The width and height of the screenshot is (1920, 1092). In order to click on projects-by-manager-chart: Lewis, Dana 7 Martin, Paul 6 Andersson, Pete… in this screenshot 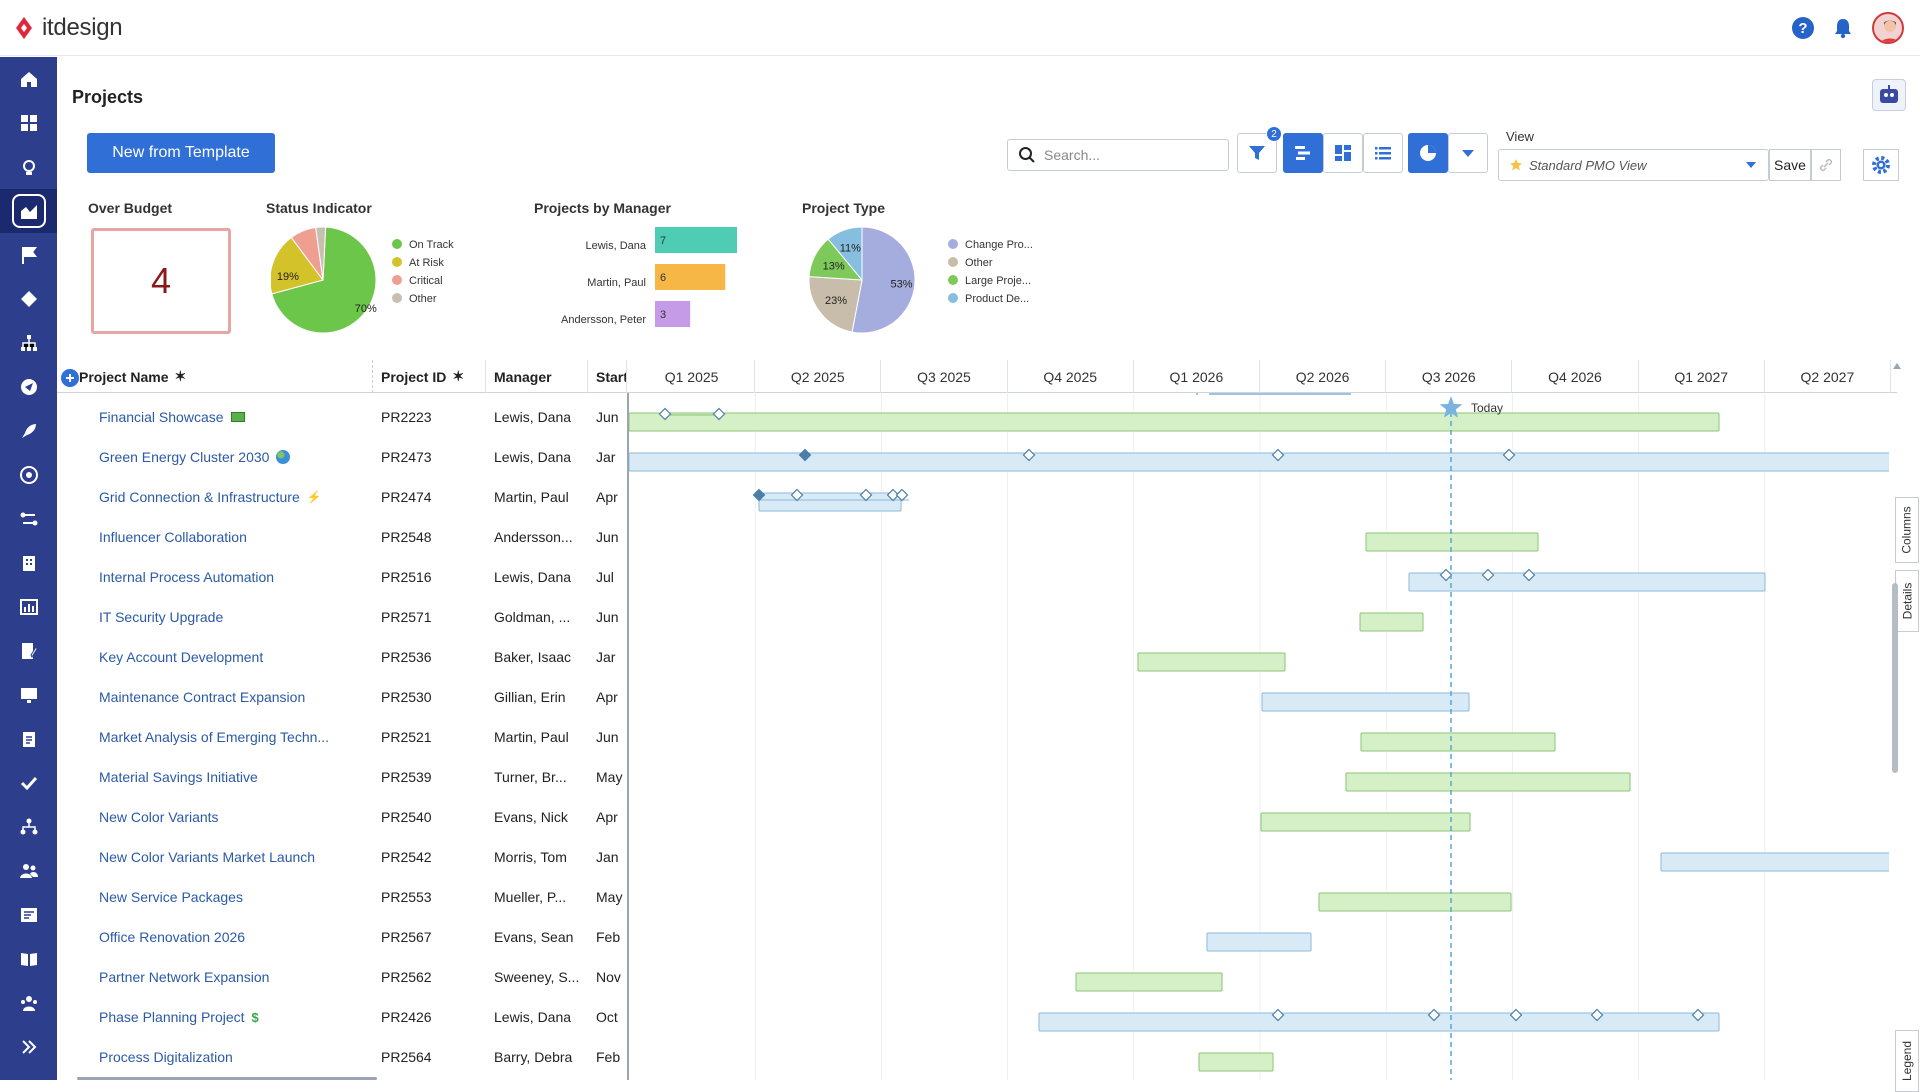, I will do `click(659, 278)`.